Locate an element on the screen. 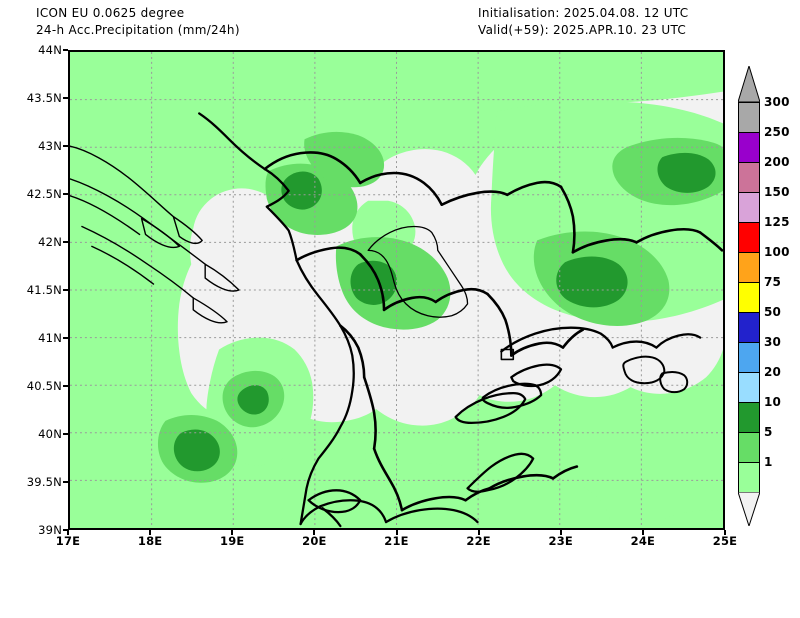 The image size is (800, 618). y-tick-label: 39.5N is located at coordinates (44, 482).